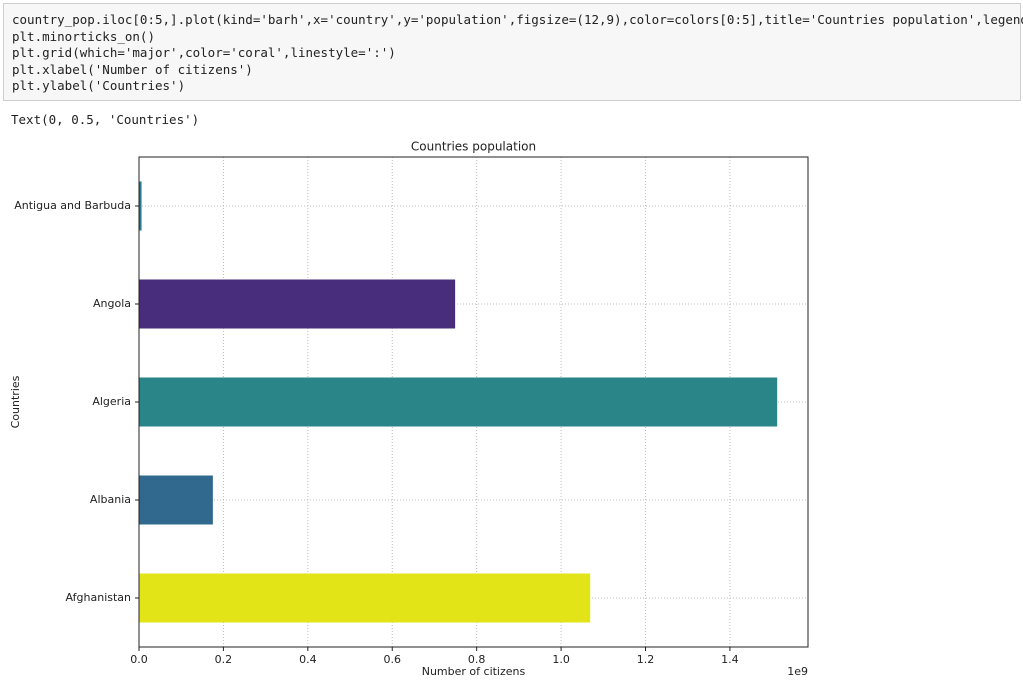  I want to click on y-tick-label: Albania, so click(110, 499).